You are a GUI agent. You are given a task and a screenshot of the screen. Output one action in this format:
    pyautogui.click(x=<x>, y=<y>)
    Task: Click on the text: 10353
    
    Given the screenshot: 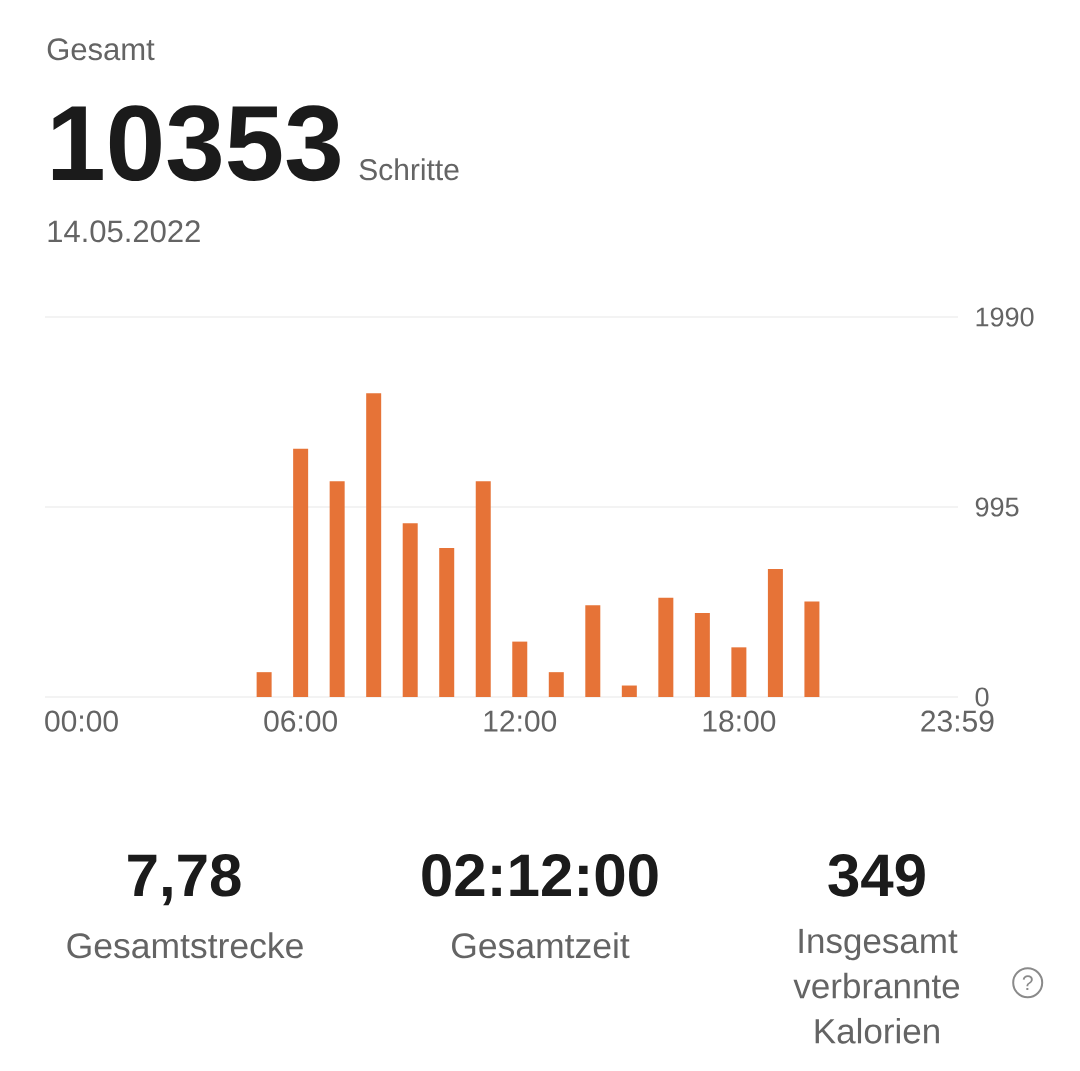 What is the action you would take?
    pyautogui.click(x=196, y=143)
    